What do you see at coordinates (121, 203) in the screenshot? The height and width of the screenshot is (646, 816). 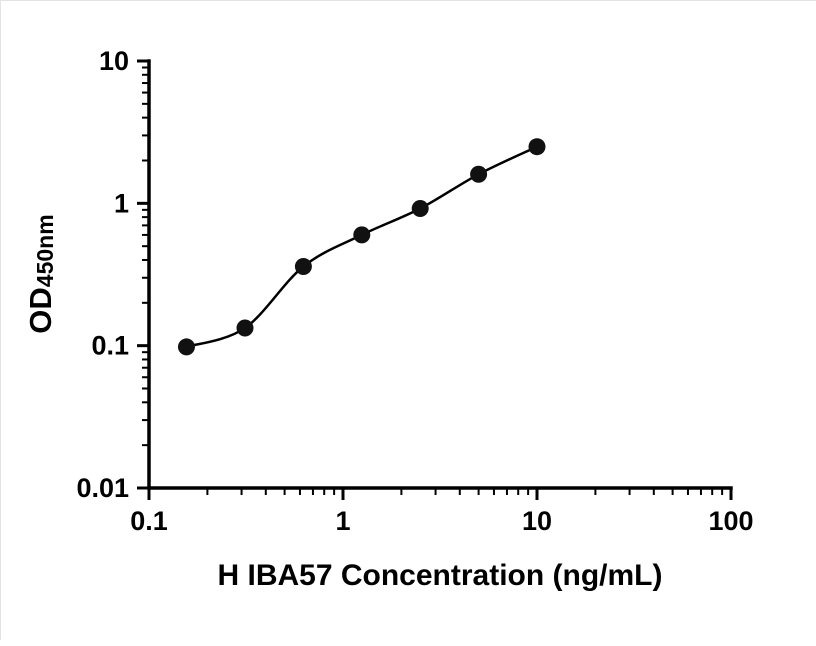 I see `y-tick-label: 1` at bounding box center [121, 203].